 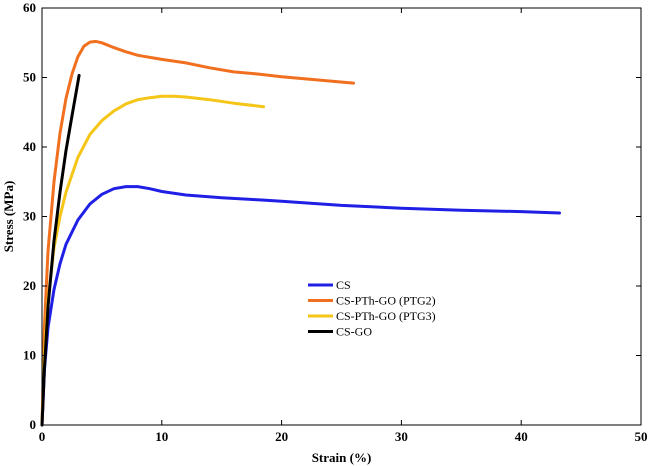 What do you see at coordinates (386, 301) in the screenshot?
I see `legend-label: CS-PTh-GO (PTG2)` at bounding box center [386, 301].